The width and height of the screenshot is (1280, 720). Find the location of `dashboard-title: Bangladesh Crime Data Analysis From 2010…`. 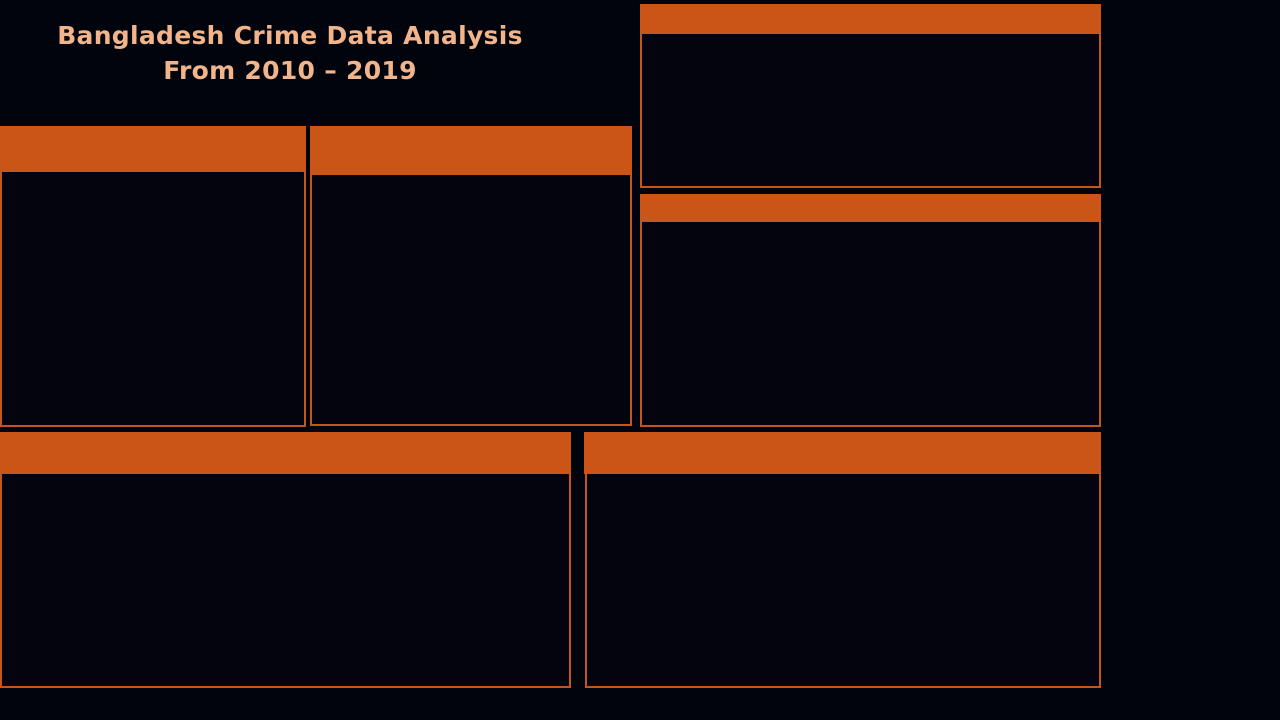

dashboard-title: Bangladesh Crime Data Analysis From 2010… is located at coordinates (290, 53).